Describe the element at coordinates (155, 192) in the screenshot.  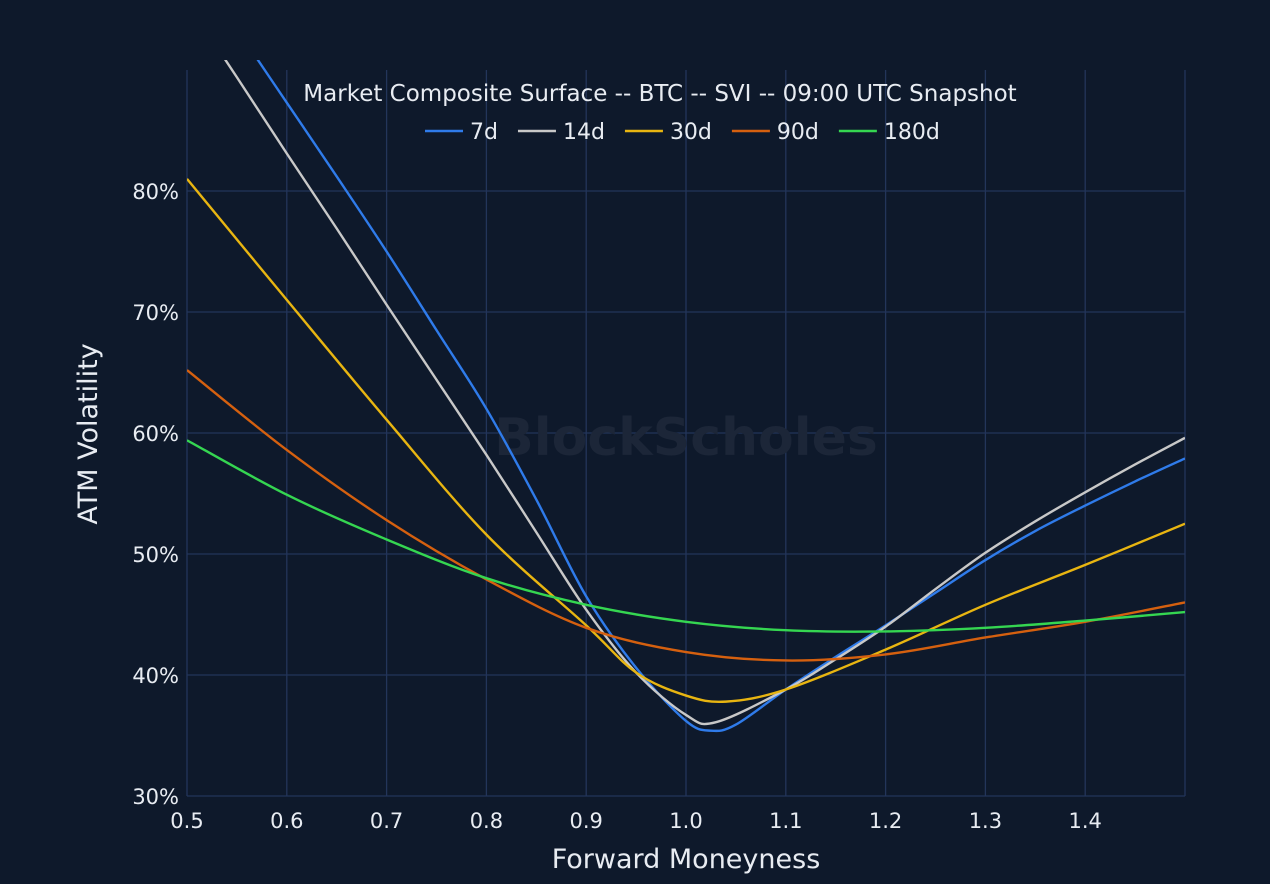
I see `y-tick-label: 80%` at that location.